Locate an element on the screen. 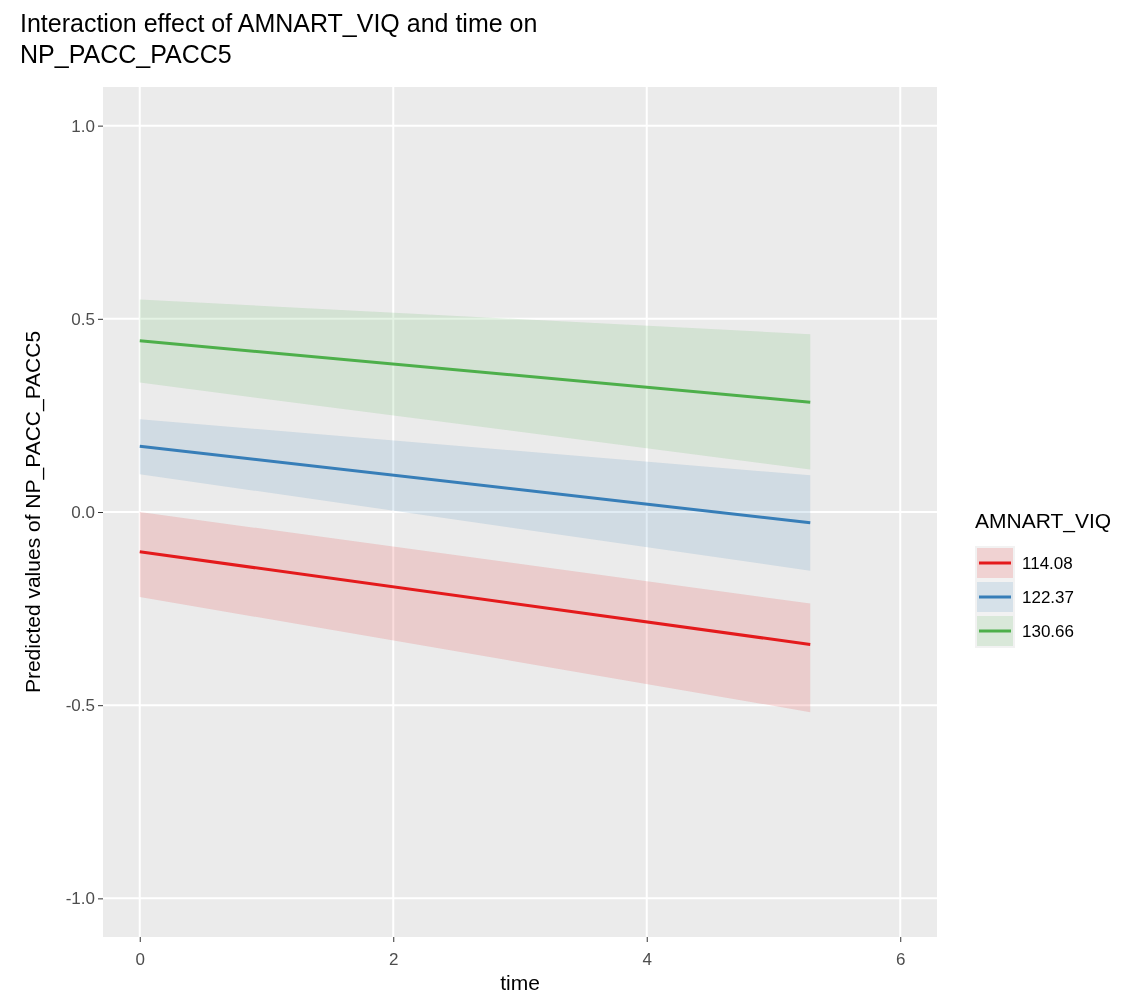 The width and height of the screenshot is (1145, 1000). legend-label: 114.08 is located at coordinates (1047, 563).